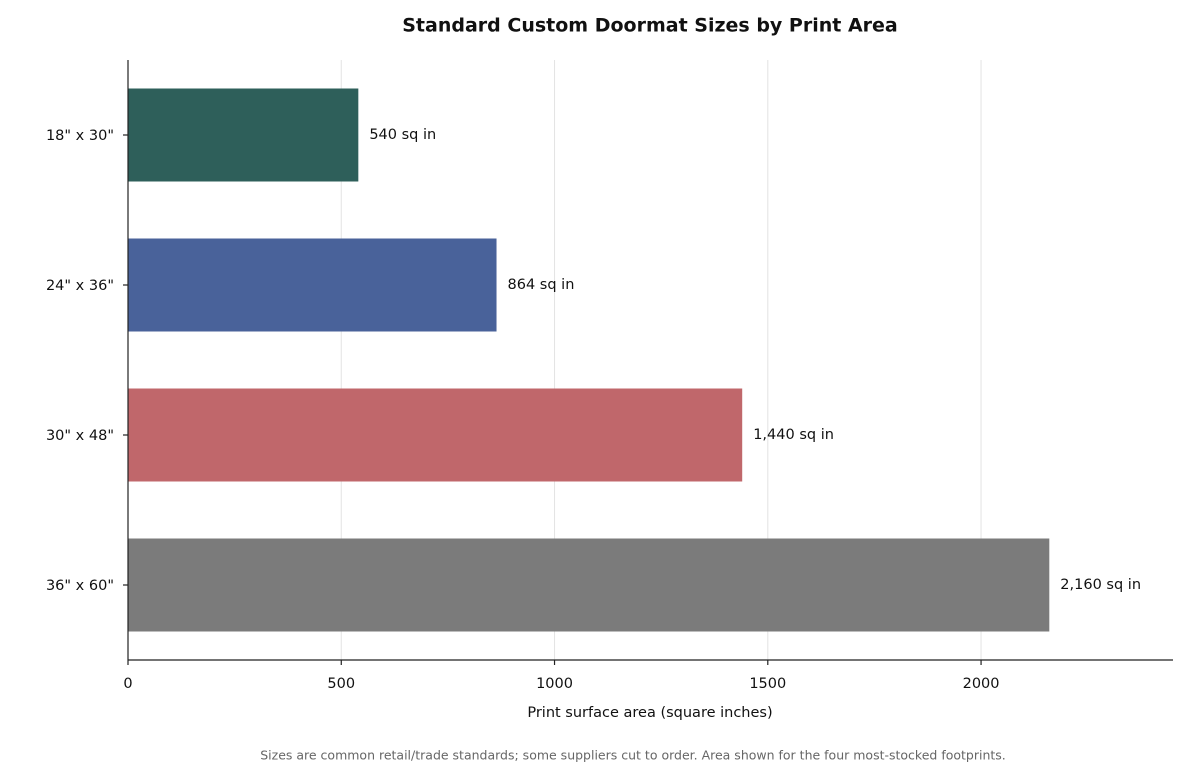 The height and width of the screenshot is (781, 1191). Describe the element at coordinates (80, 136) in the screenshot. I see `y-tick-label: 18" x 30"` at that location.